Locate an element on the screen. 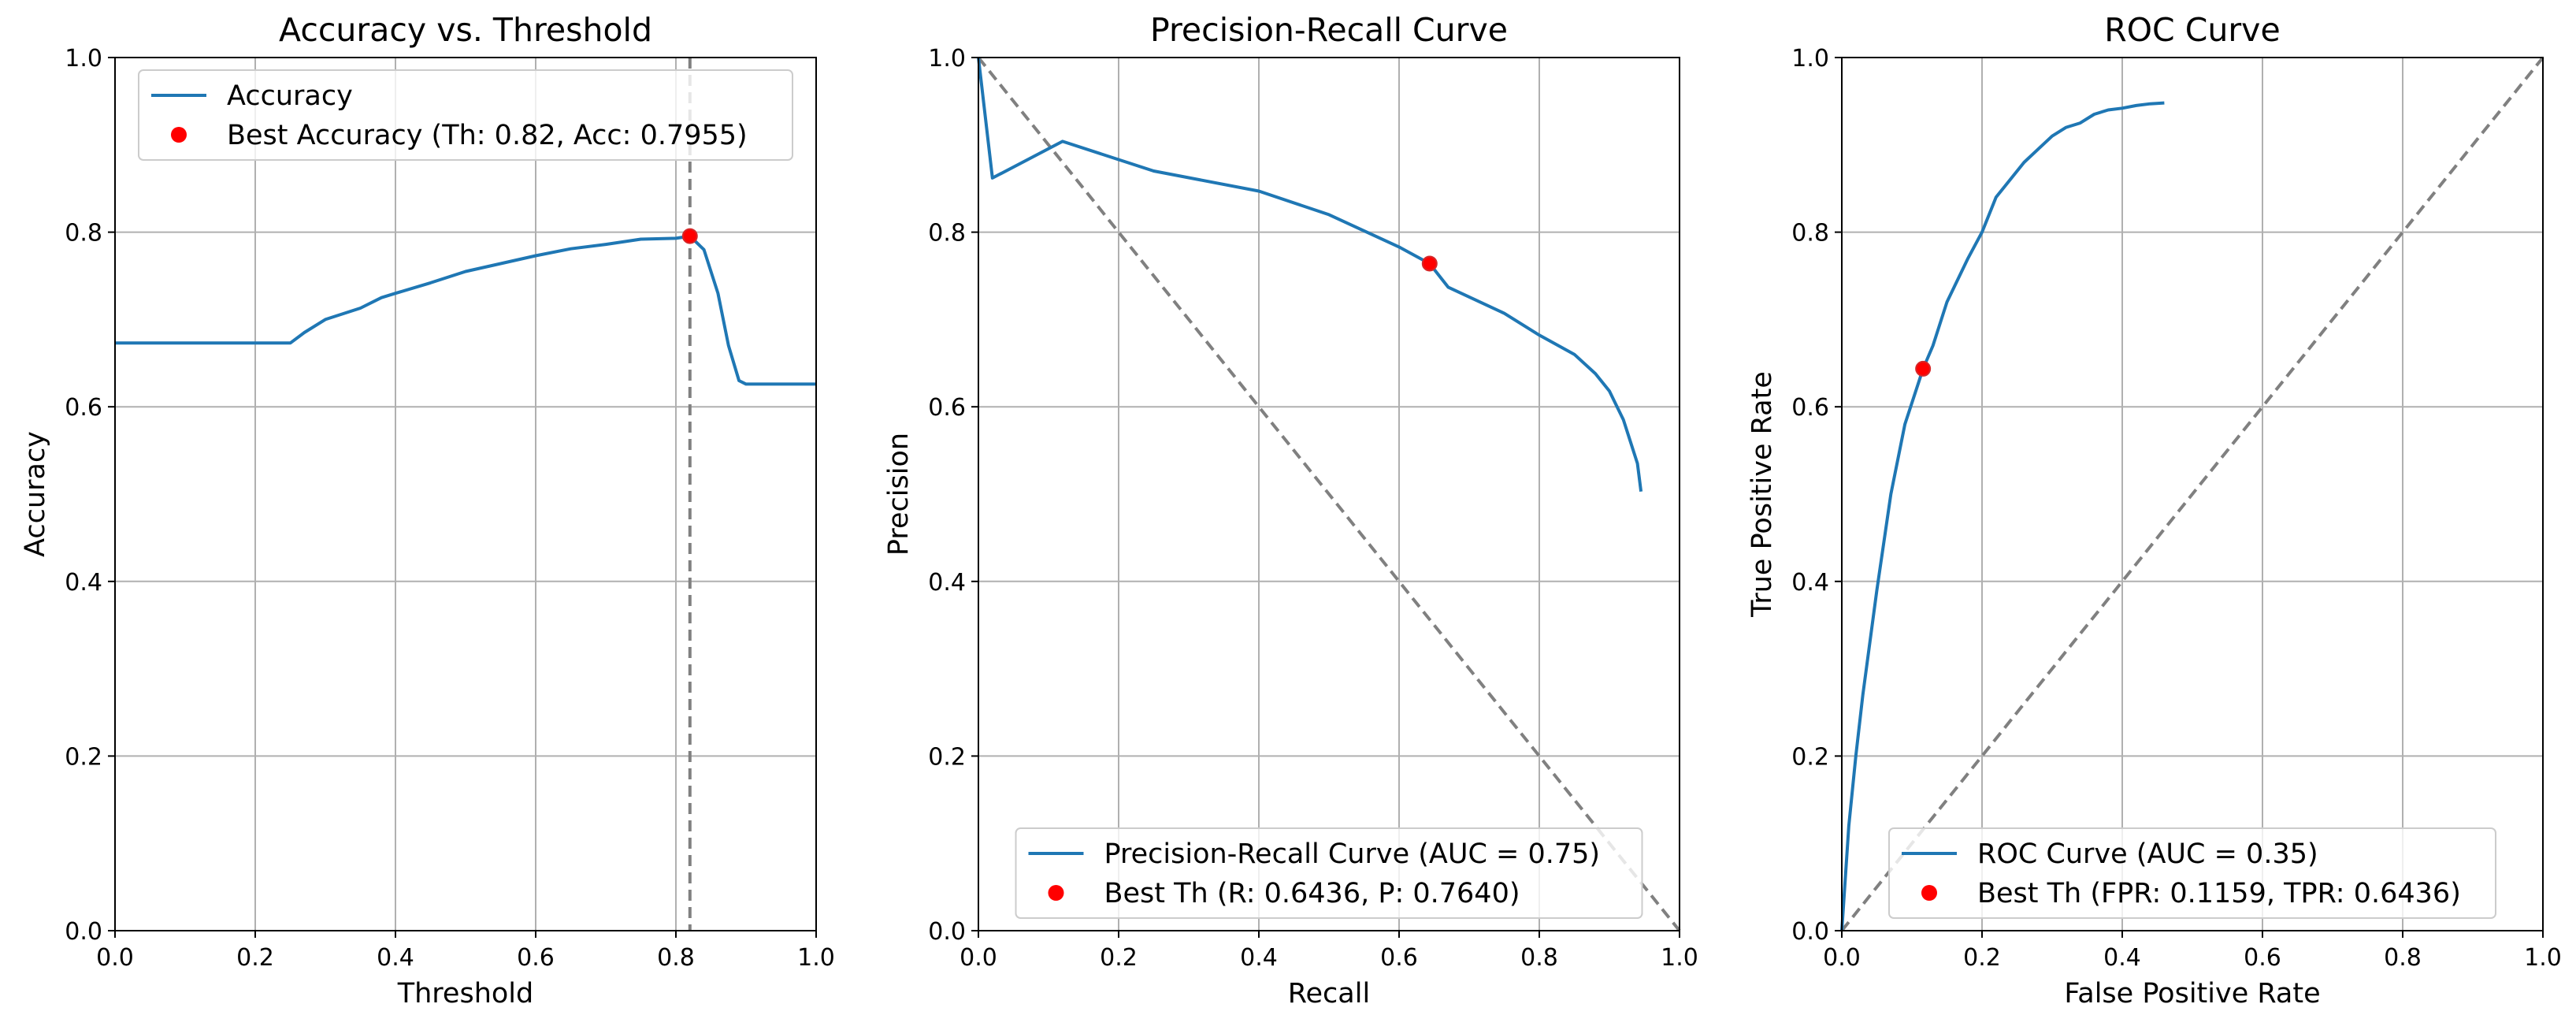 This screenshot has width=2576, height=1015. chart-title: ROC Curve is located at coordinates (2192, 30).